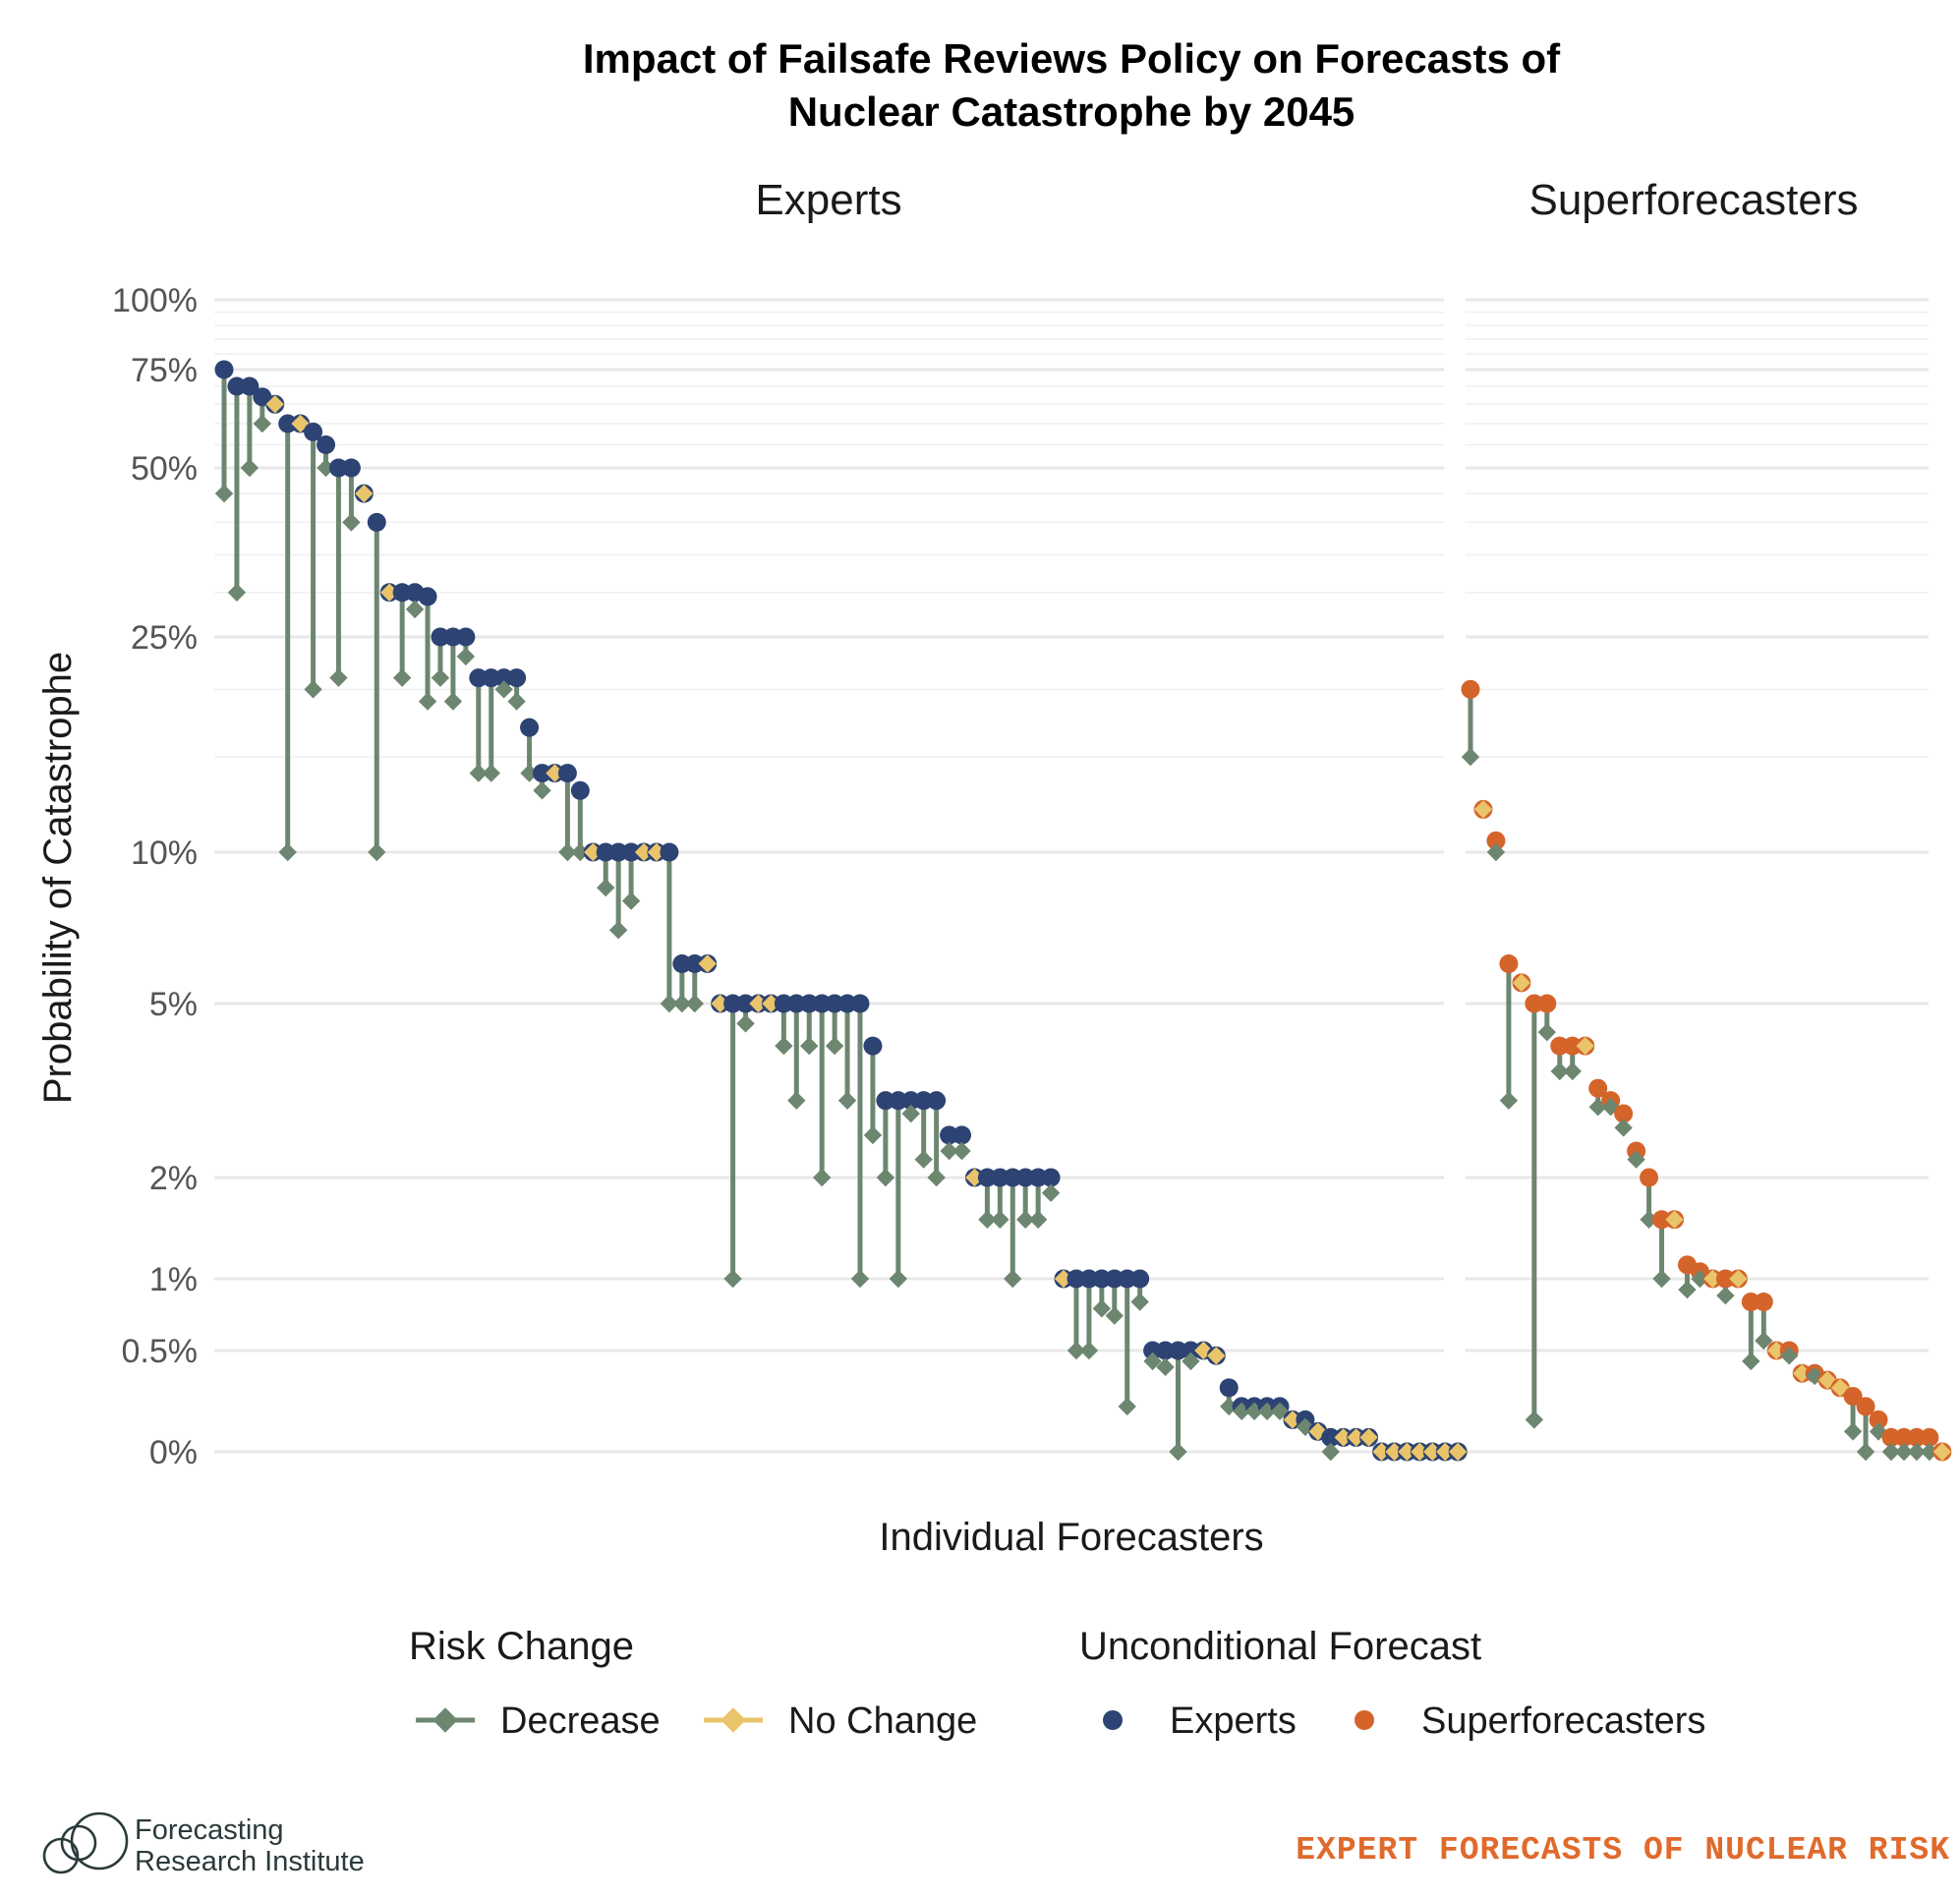 The width and height of the screenshot is (1960, 1899). What do you see at coordinates (174, 1279) in the screenshot?
I see `y-tick-label: 1%` at bounding box center [174, 1279].